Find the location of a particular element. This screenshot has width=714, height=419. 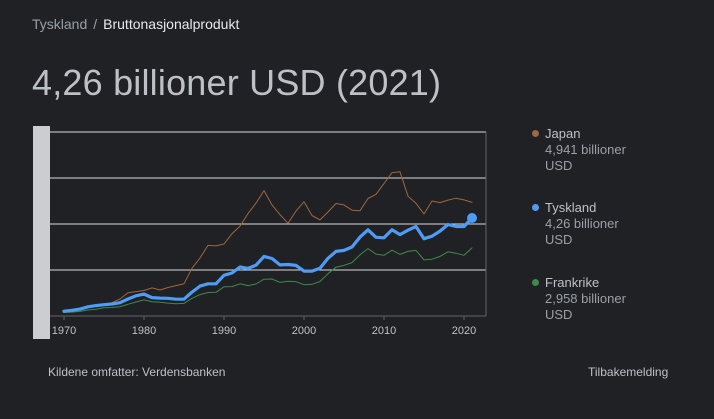

series-line-frankrike is located at coordinates (268, 280).